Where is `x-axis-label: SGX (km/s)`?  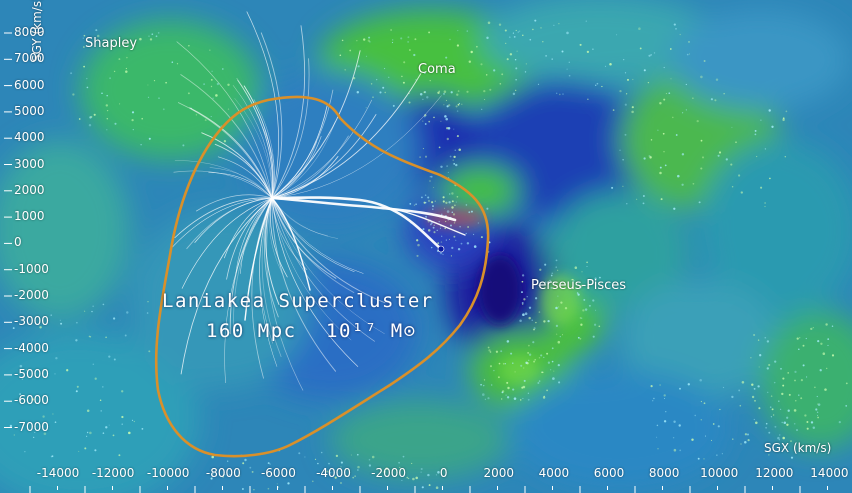
x-axis-label: SGX (km/s) is located at coordinates (798, 448).